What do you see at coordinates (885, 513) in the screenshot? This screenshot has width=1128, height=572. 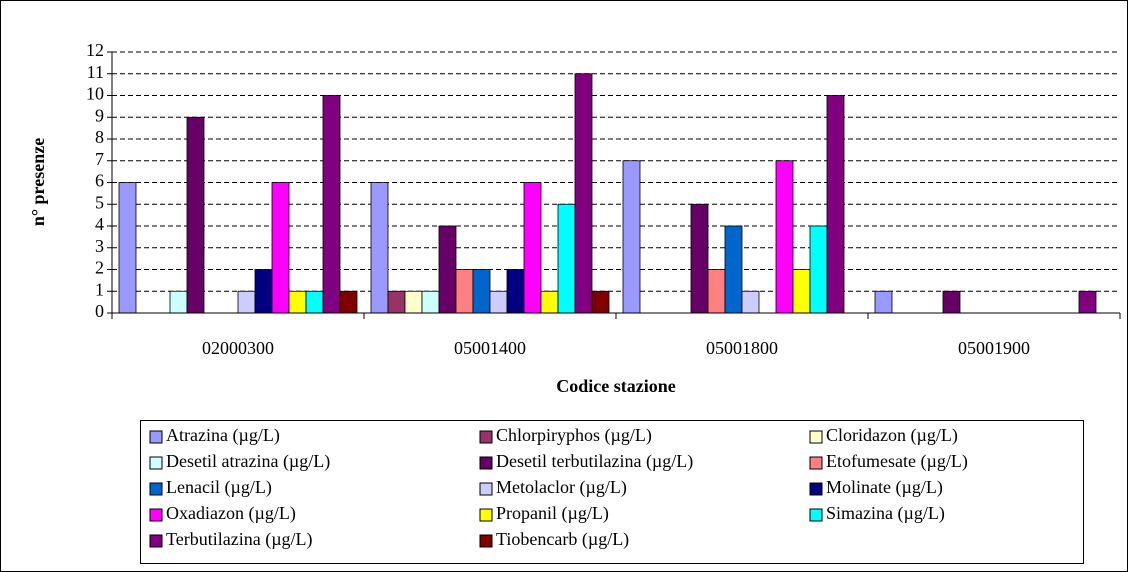 I see `legend-label: Simazina (µg/L)` at bounding box center [885, 513].